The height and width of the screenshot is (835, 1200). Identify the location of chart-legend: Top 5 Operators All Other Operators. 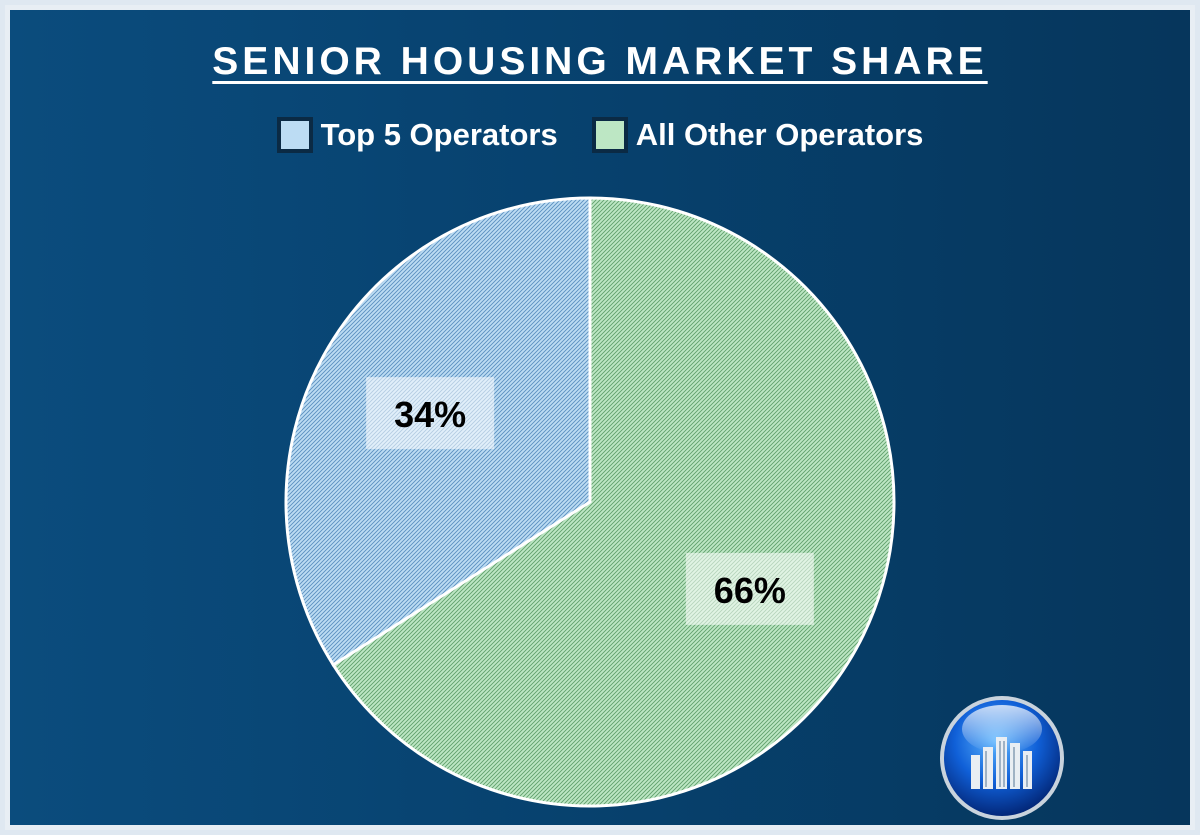
(600, 135).